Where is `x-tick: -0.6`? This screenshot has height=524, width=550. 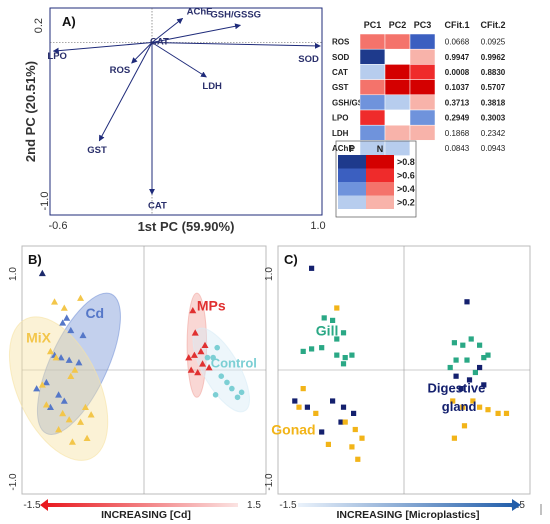
x-tick: -0.6 is located at coordinates (58, 226).